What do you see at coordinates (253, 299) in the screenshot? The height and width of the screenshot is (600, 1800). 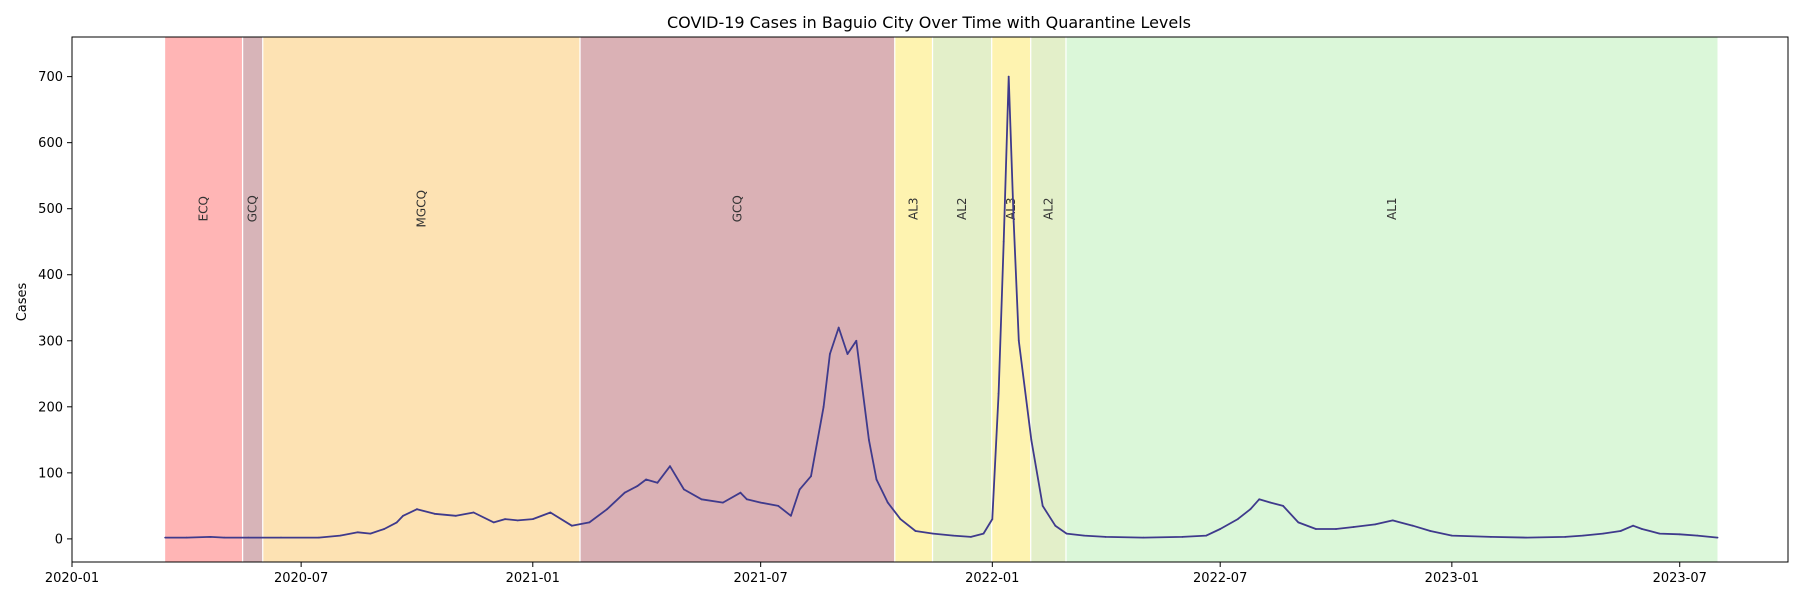 I see `quarantine-band-gcq` at bounding box center [253, 299].